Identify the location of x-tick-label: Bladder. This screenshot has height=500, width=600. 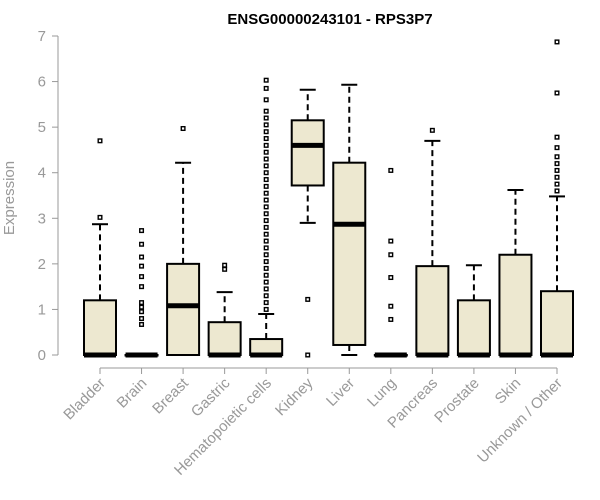
(84, 399).